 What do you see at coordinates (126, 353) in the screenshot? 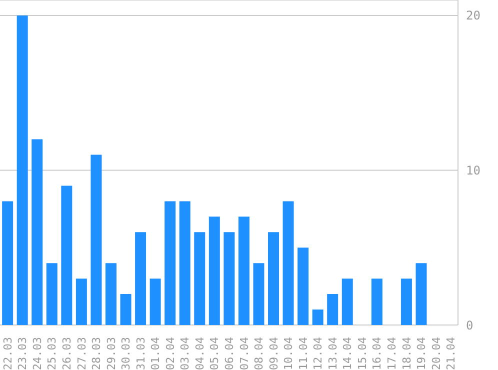
I see `x-tick-label: 30.03` at bounding box center [126, 353].